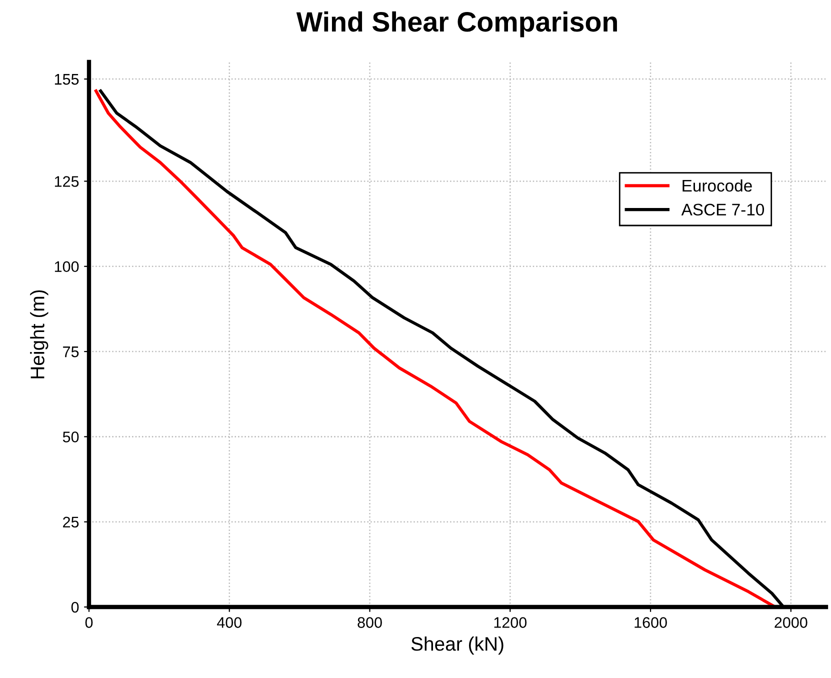 This screenshot has height=678, width=831. I want to click on legend-label: ASCE 7-10, so click(722, 210).